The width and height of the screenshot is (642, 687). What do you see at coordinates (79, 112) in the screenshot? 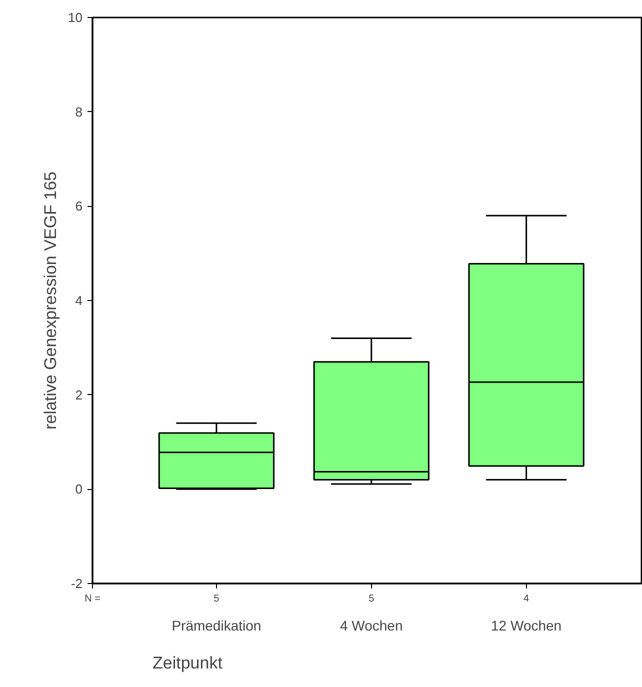
I see `y-tick-label: 8` at bounding box center [79, 112].